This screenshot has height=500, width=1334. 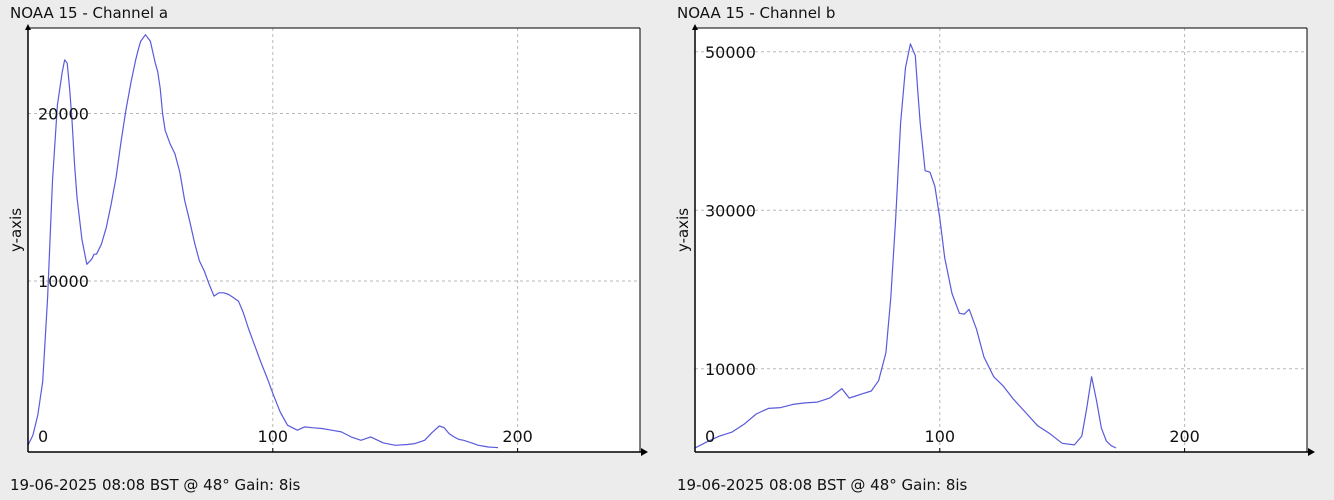 I want to click on y-tick-label: 20000, so click(x=63, y=113).